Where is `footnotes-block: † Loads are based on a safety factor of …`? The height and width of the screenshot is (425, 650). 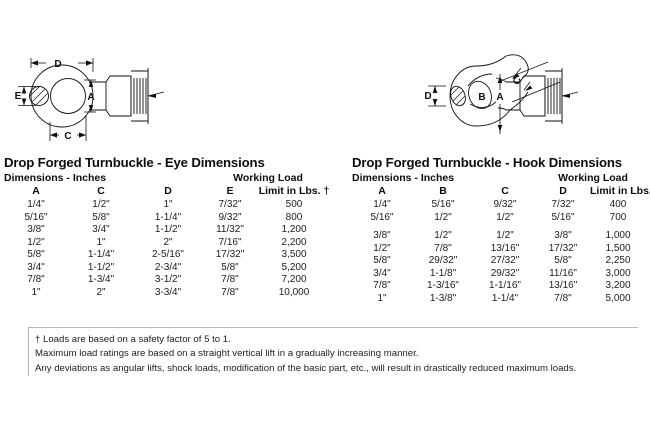 footnotes-block: † Loads are based on a safety factor of … is located at coordinates (333, 352).